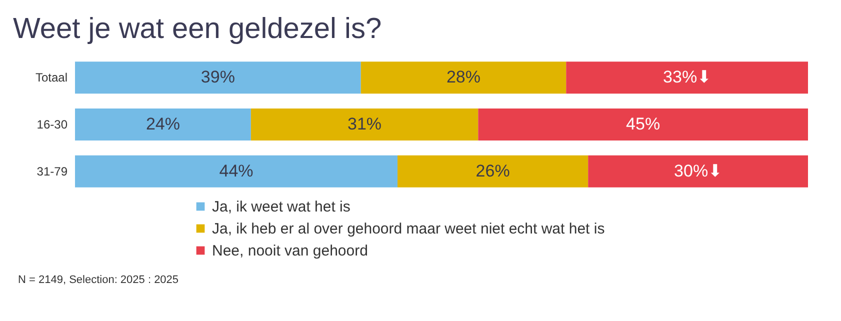 The image size is (841, 321). I want to click on data-label: 44%, so click(236, 170).